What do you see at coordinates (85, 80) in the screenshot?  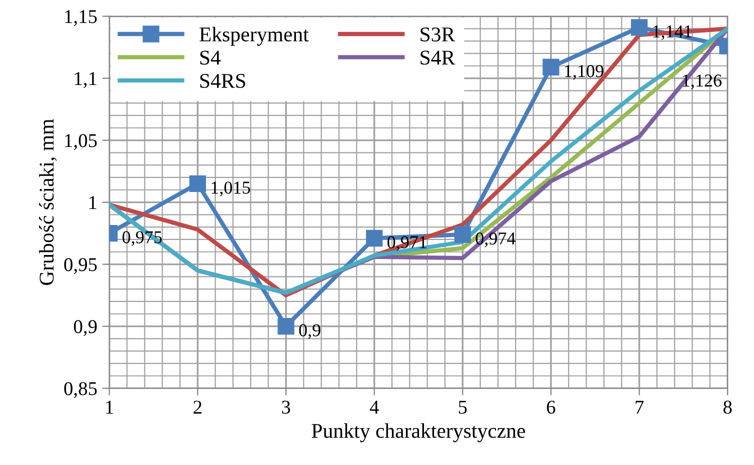 I see `y-tick-label: 1,1` at bounding box center [85, 80].